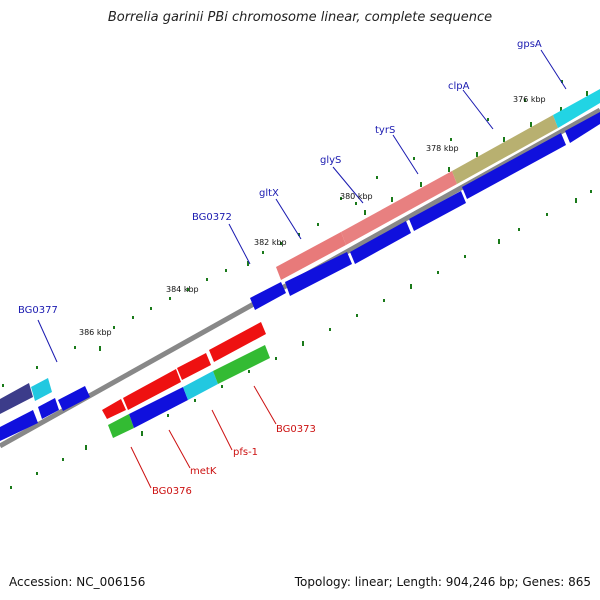  What do you see at coordinates (203, 471) in the screenshot?
I see `gene-label-metk: metK` at bounding box center [203, 471].